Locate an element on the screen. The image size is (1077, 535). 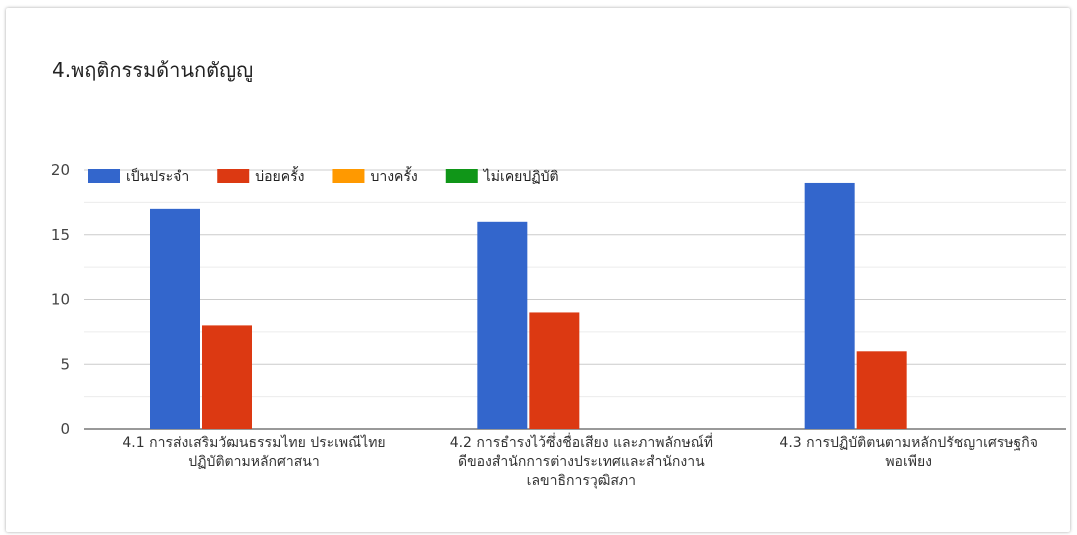
legend-label: บางครั้ง is located at coordinates (393, 175).